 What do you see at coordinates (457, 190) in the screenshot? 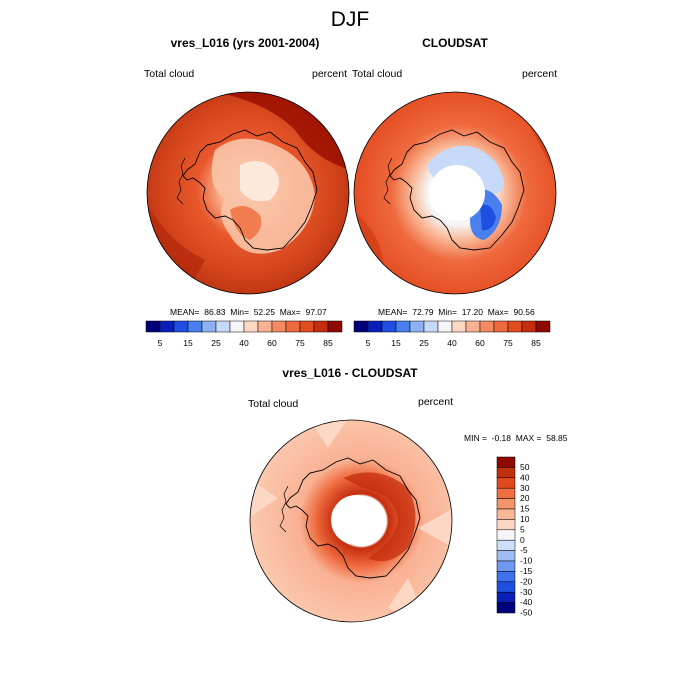
I see `panel2-antarctica-coastline` at bounding box center [457, 190].